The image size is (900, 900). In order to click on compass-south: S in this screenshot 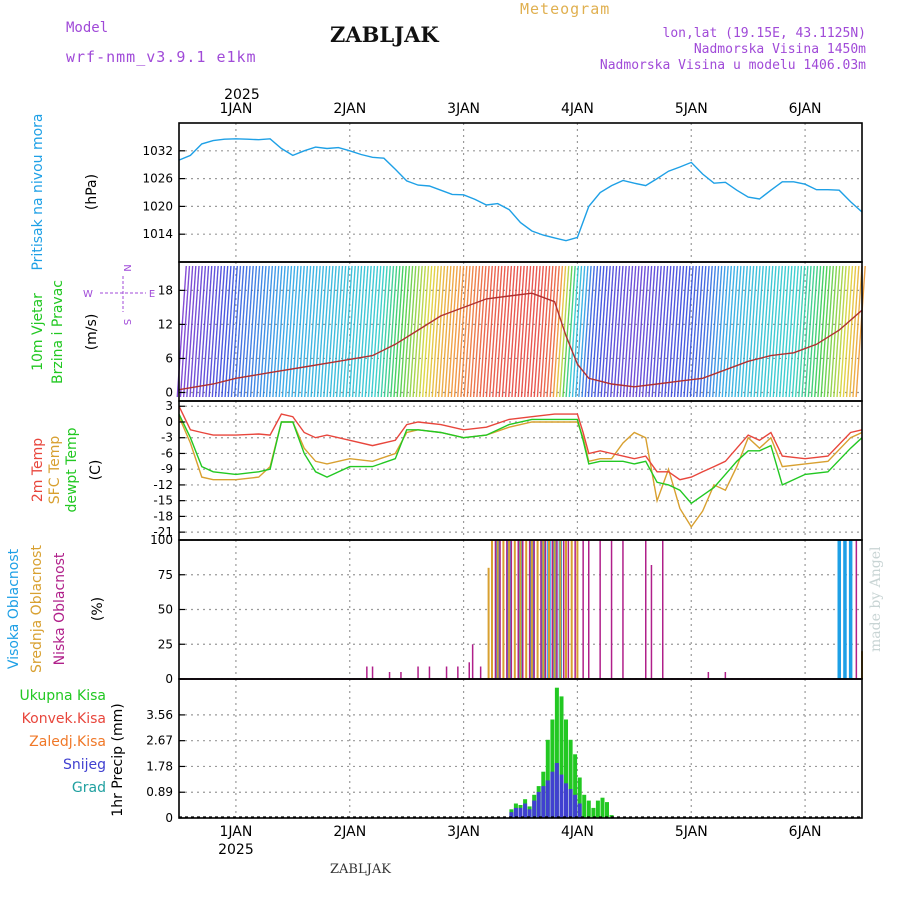, I will do `click(126, 322)`.